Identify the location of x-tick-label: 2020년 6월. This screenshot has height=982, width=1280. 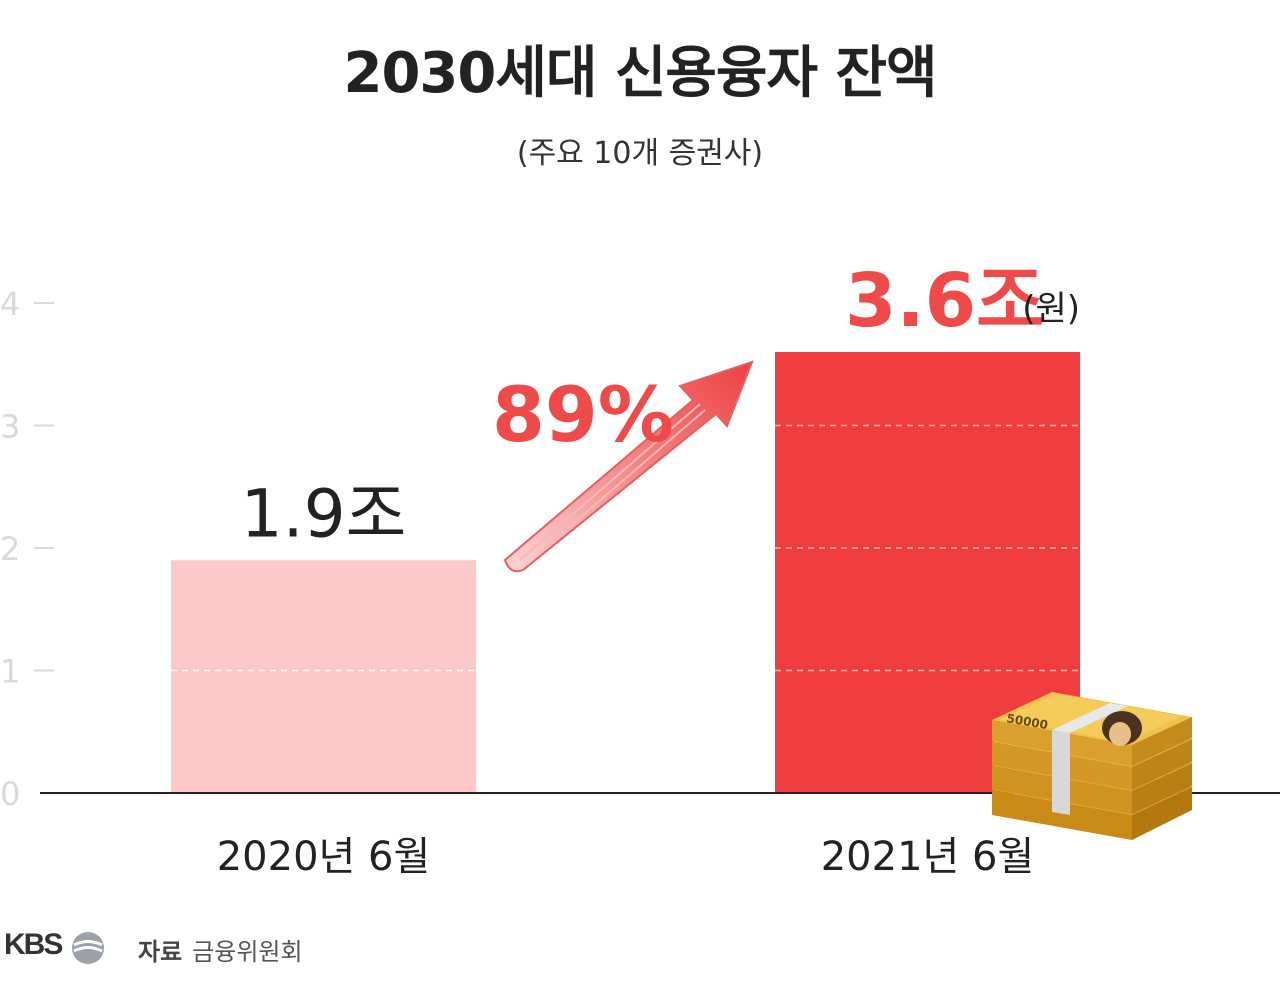
(324, 857).